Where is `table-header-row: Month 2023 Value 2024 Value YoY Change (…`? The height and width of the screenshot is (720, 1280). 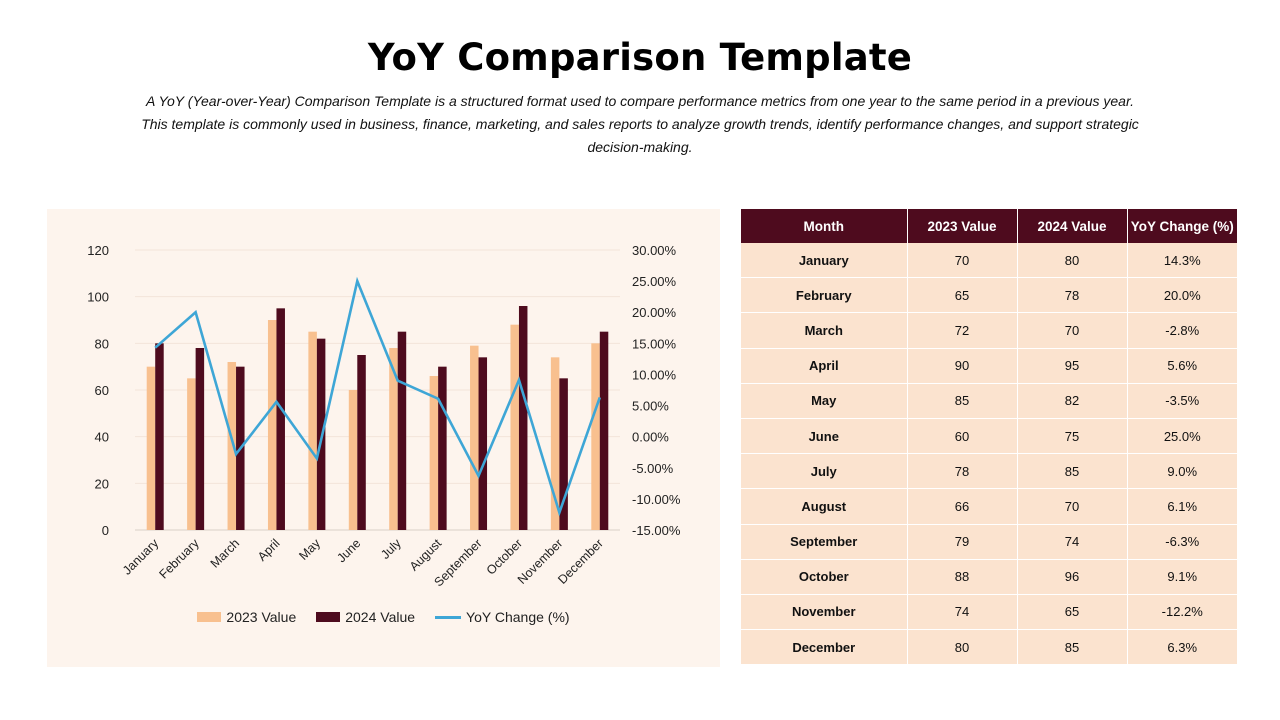 table-header-row: Month 2023 Value 2024 Value YoY Change (… is located at coordinates (989, 226).